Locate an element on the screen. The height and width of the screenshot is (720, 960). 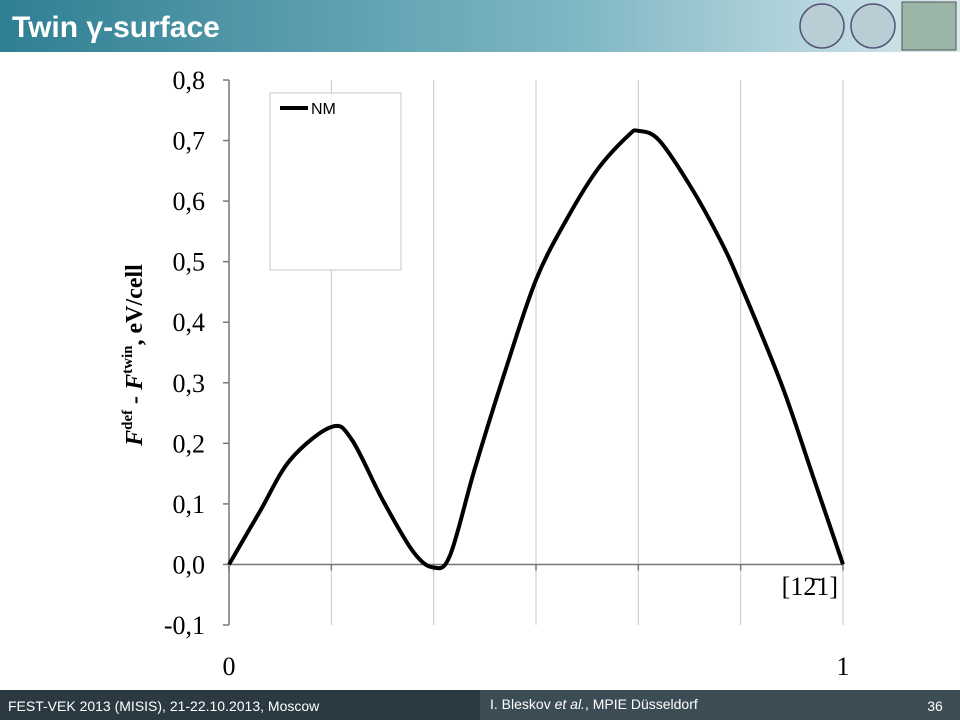
y-tick-label: 0,3 is located at coordinates (189, 383).